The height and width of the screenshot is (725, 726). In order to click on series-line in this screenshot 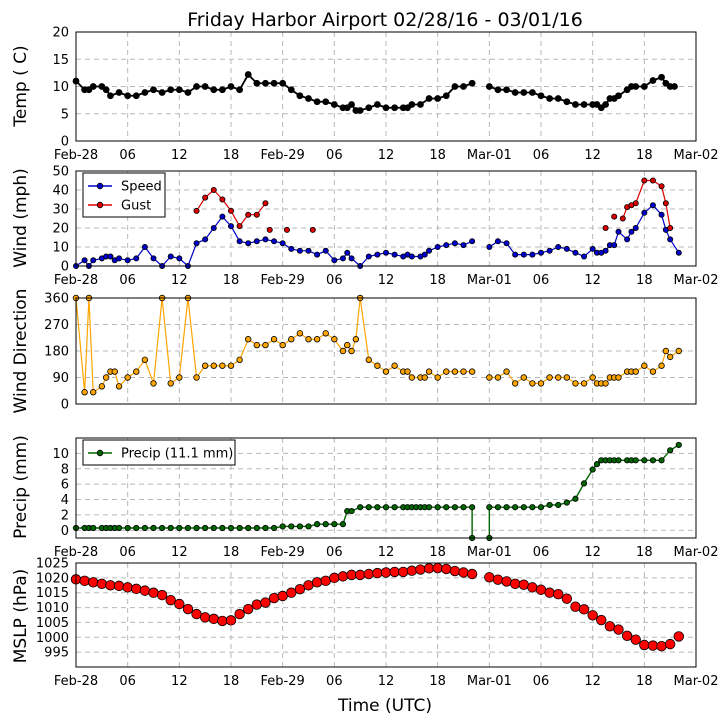, I will do `click(274, 522)`.